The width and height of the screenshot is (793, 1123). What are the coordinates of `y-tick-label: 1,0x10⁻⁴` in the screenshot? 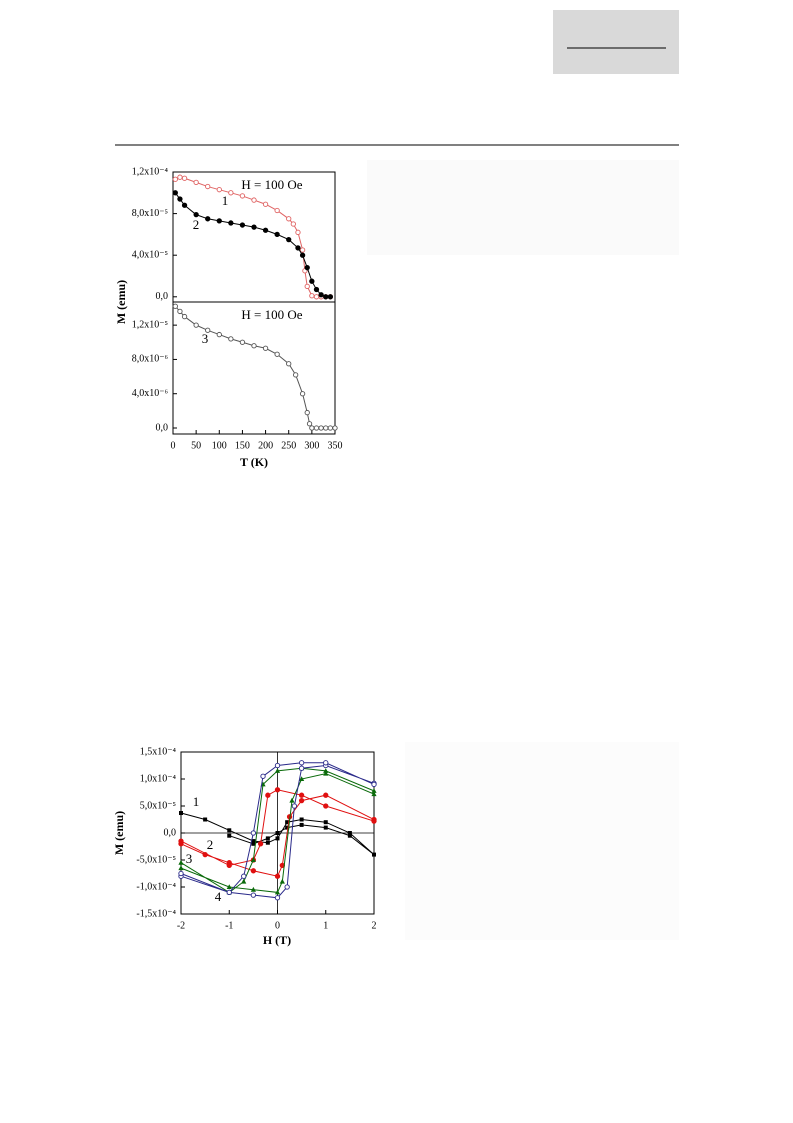 It's located at (158, 778).